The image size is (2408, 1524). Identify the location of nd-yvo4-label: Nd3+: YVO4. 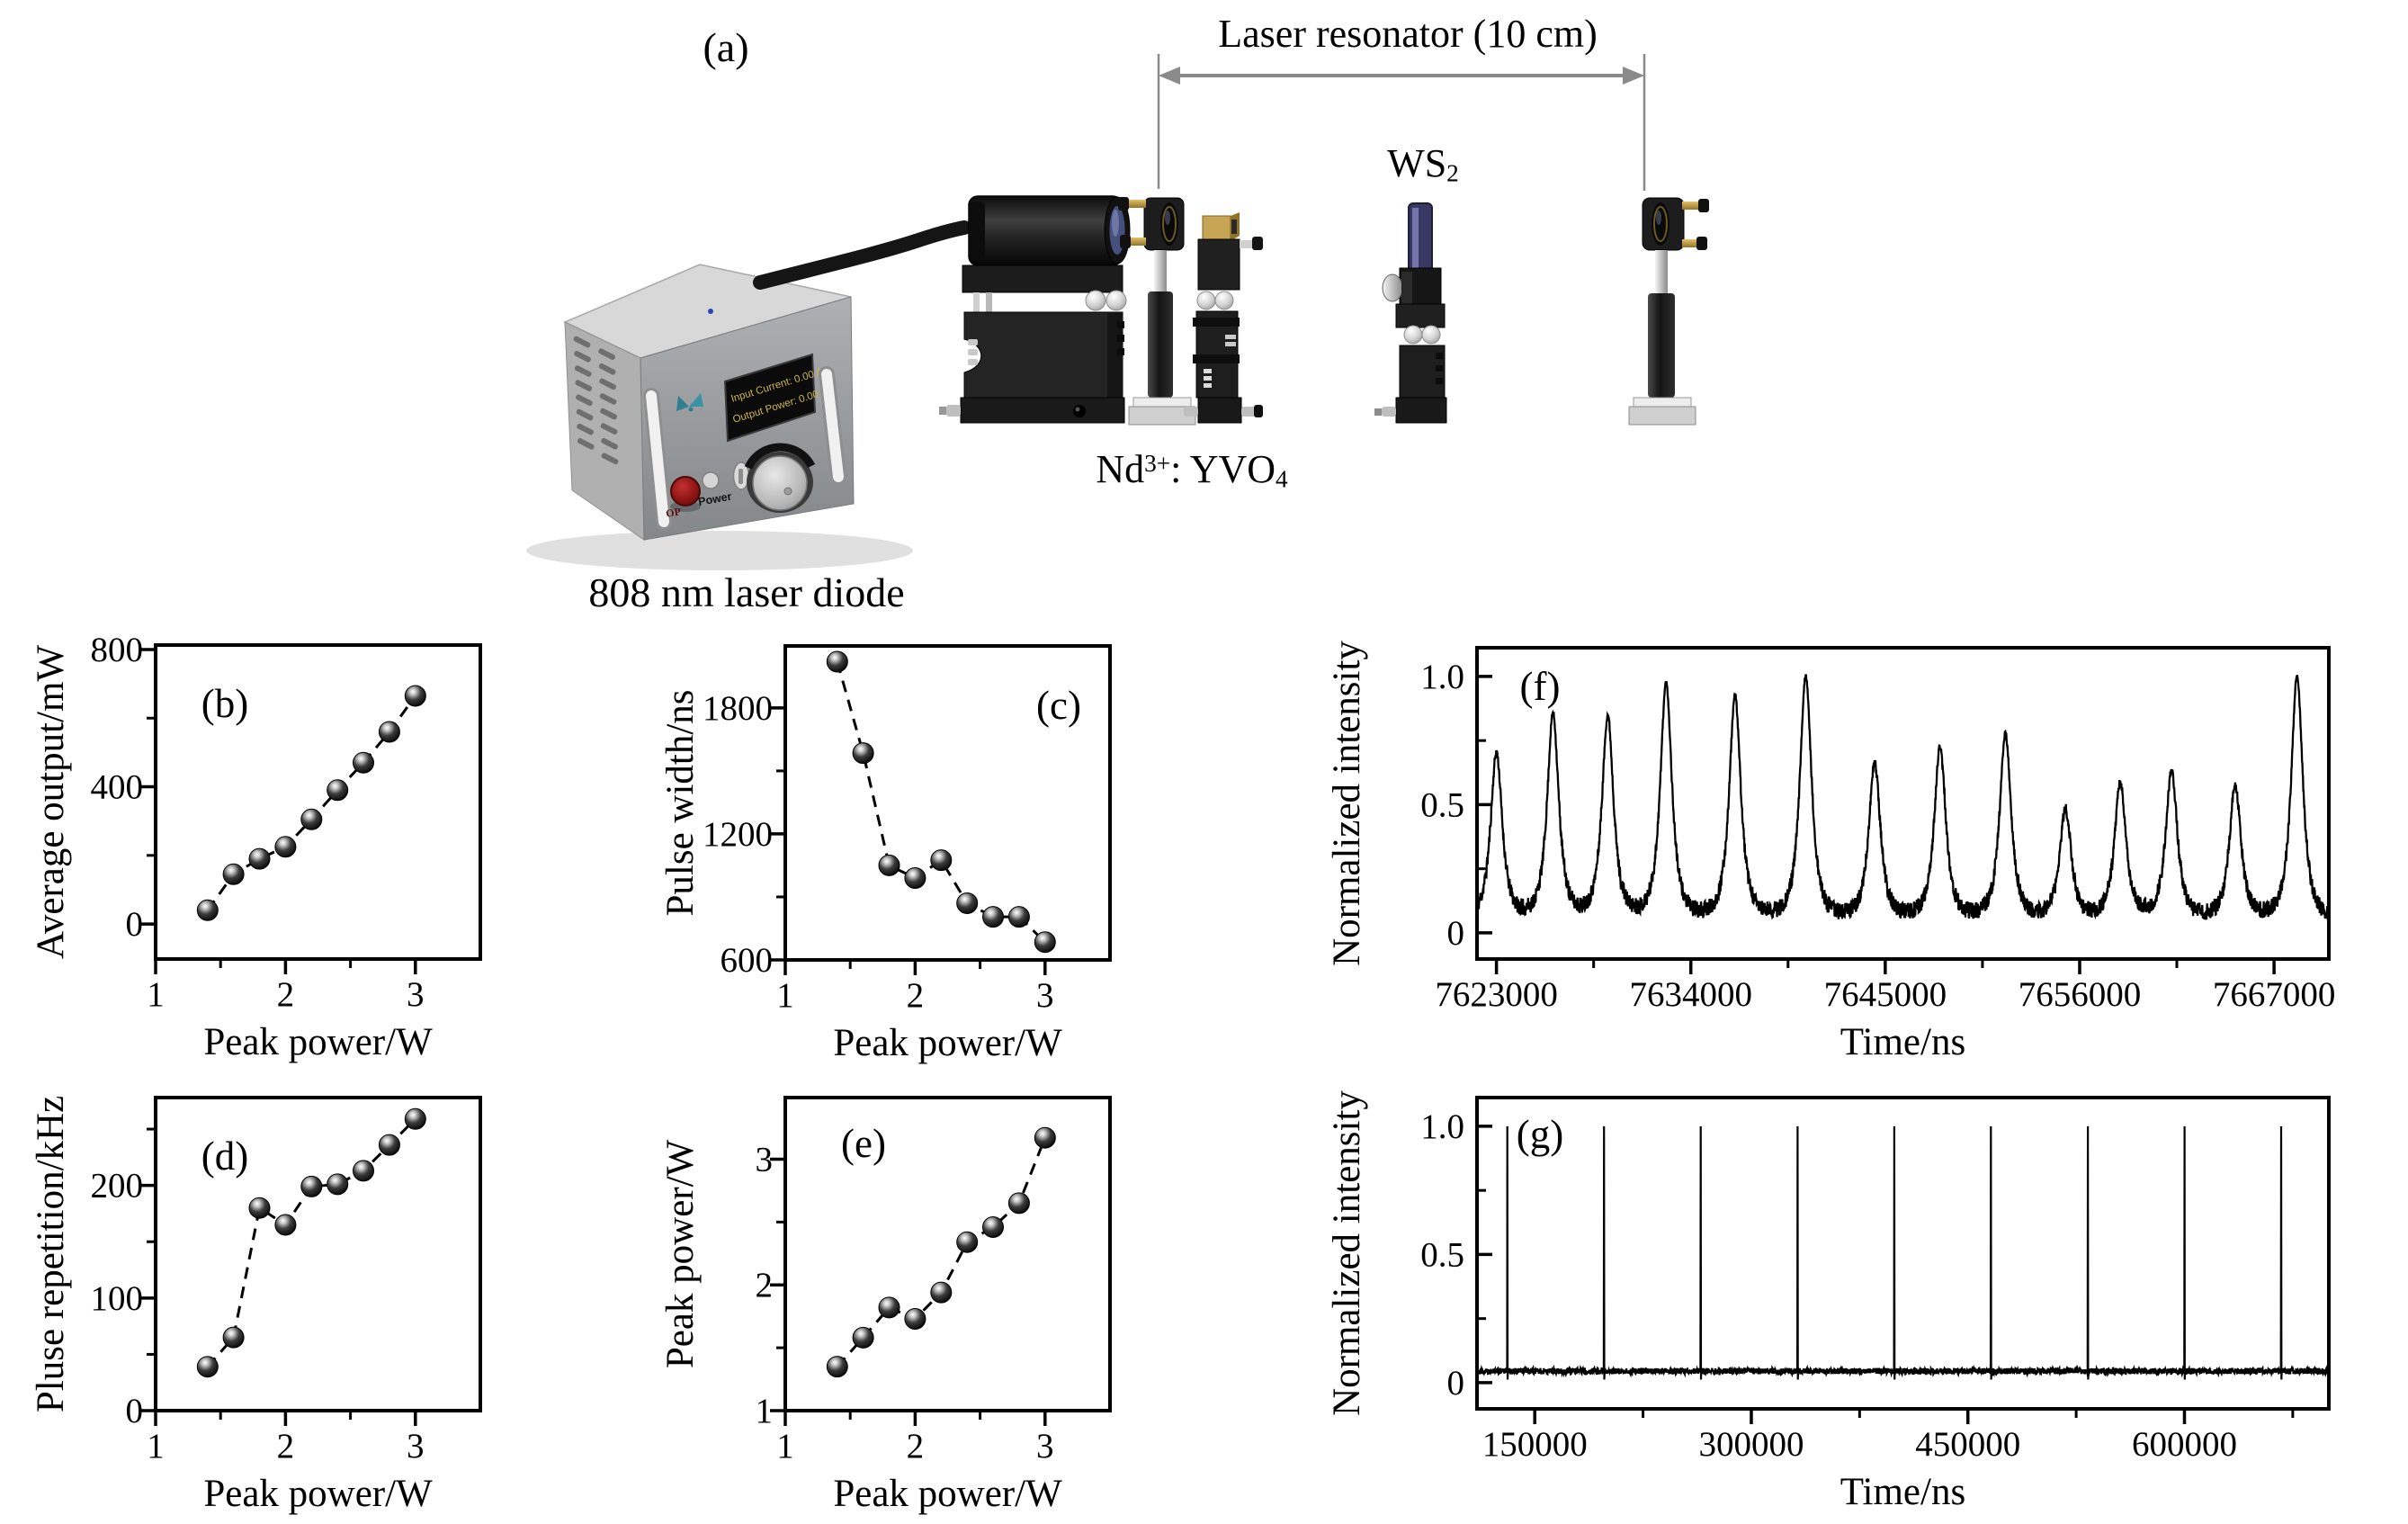
(1191, 470).